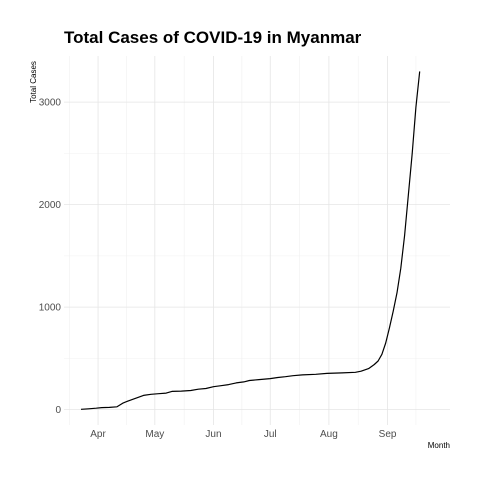  What do you see at coordinates (213, 37) in the screenshot?
I see `chart-title: Total Cases of COVID-19 in Myanmar` at bounding box center [213, 37].